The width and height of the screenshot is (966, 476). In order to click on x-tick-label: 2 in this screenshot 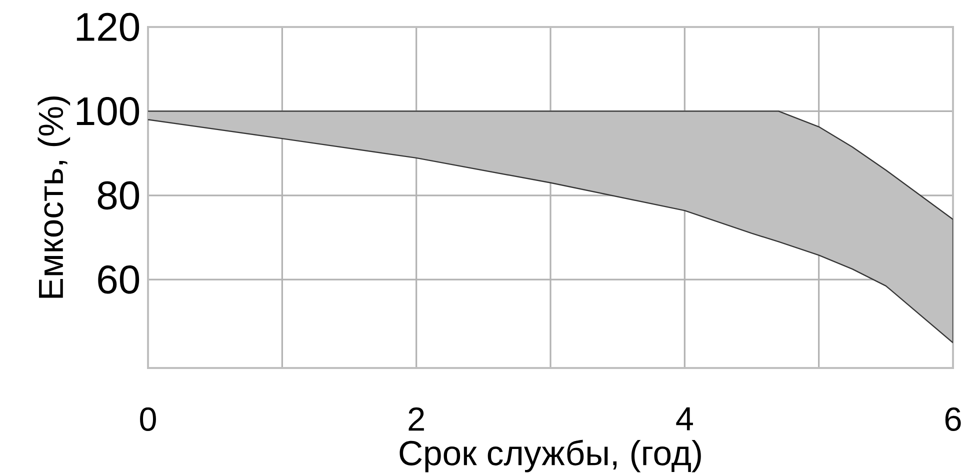, I will do `click(416, 419)`.